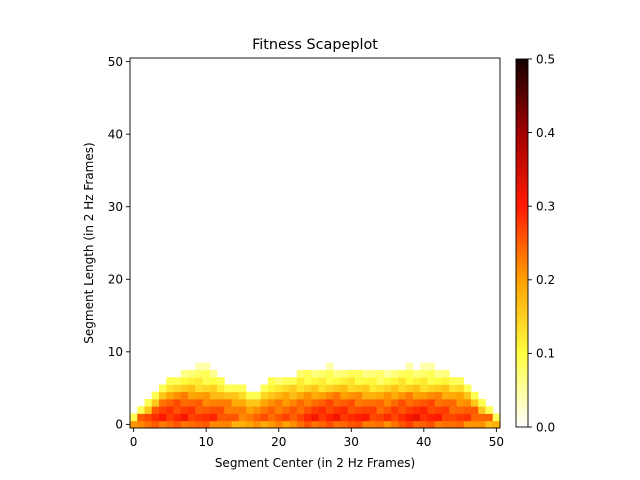 This screenshot has height=480, width=640. Describe the element at coordinates (522, 243) in the screenshot. I see `colorbar` at that location.